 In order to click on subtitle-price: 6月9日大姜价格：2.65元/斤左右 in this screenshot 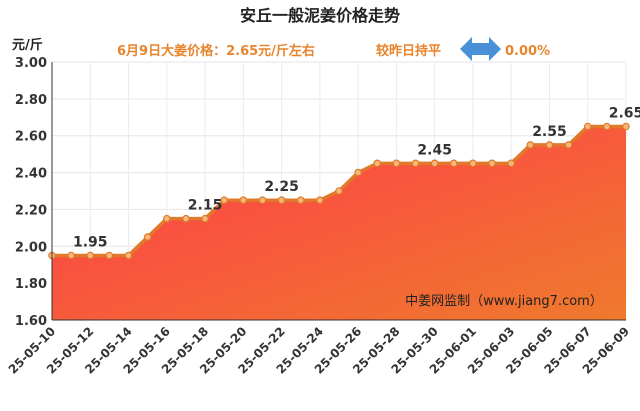, I will do `click(216, 51)`.